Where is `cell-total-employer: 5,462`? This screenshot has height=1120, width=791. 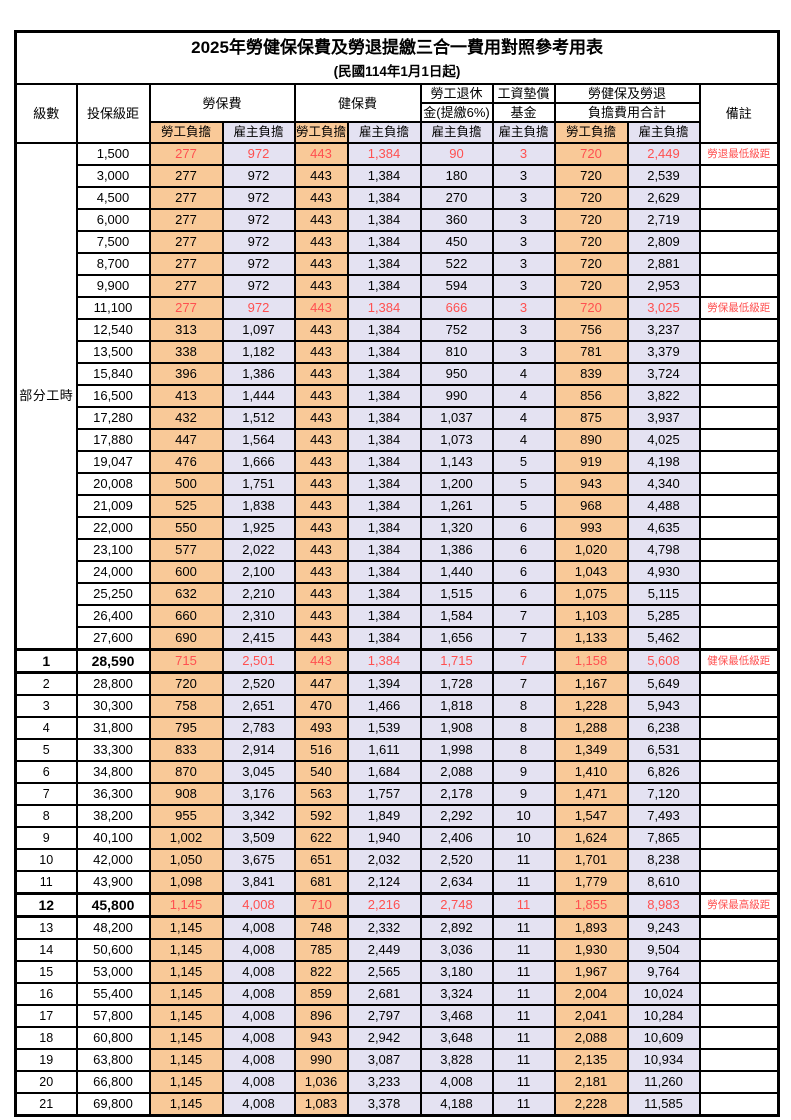
cell-total-employer: 5,462 is located at coordinates (663, 638).